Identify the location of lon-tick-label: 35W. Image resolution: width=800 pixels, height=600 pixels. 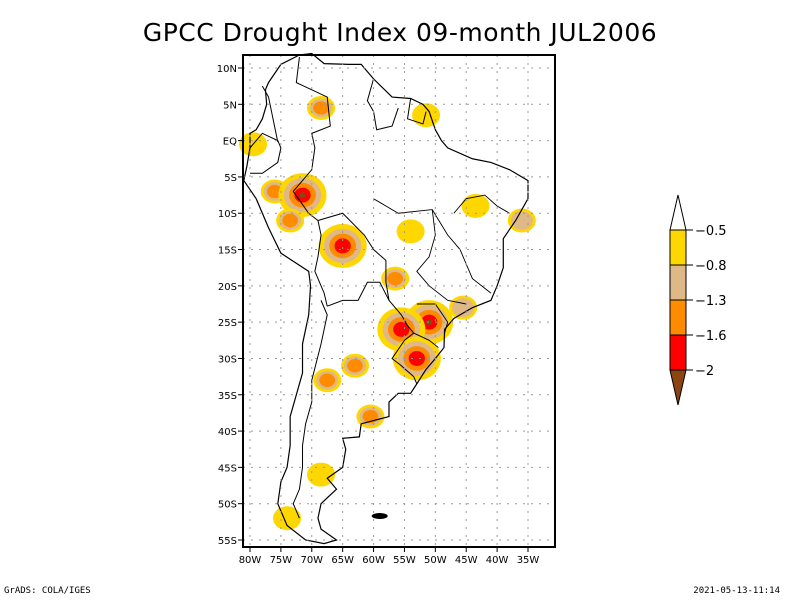
(528, 560).